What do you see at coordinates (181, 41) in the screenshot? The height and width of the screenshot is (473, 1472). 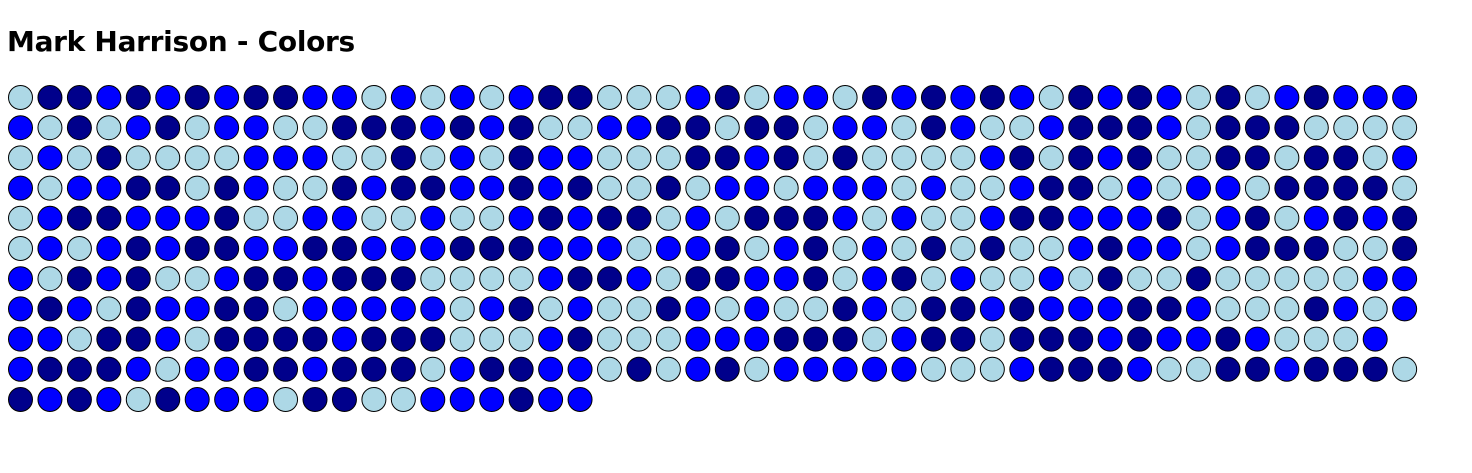 I see `page-title: Mark Harrison - Colors` at bounding box center [181, 41].